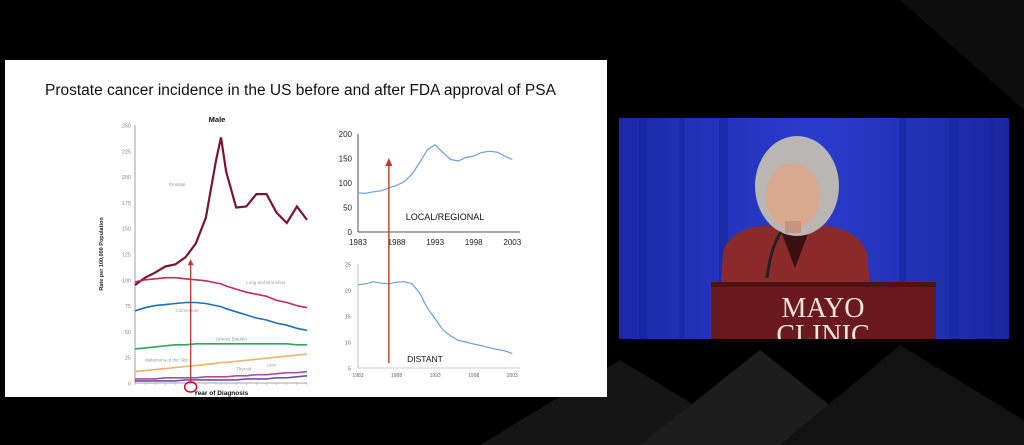 The width and height of the screenshot is (1024, 445). I want to click on psa-year-circle, so click(190, 387).